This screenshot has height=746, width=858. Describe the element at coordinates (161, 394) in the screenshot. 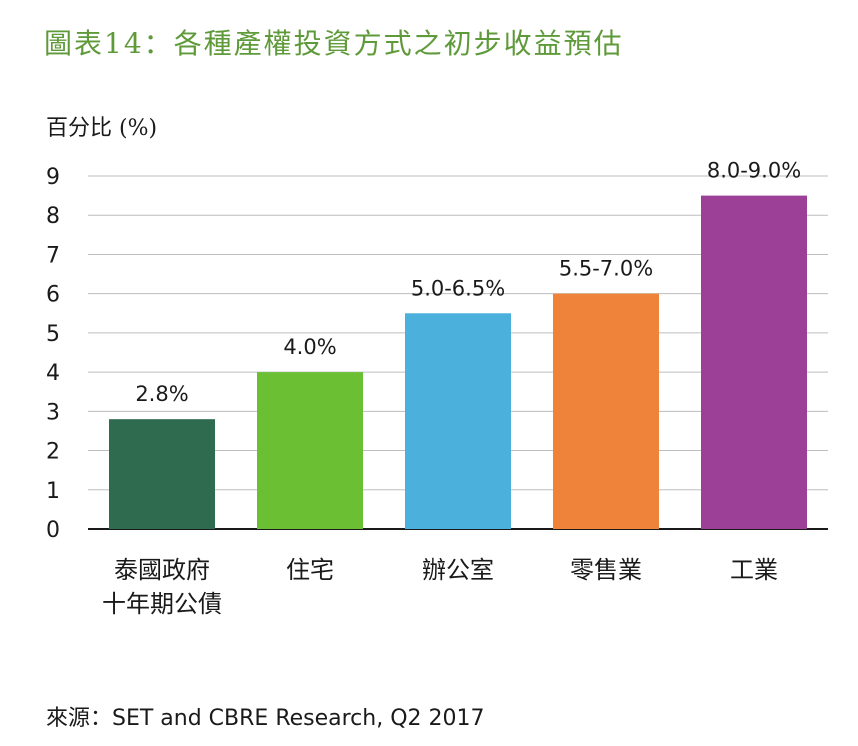

I see `data-label: 2.8%` at that location.